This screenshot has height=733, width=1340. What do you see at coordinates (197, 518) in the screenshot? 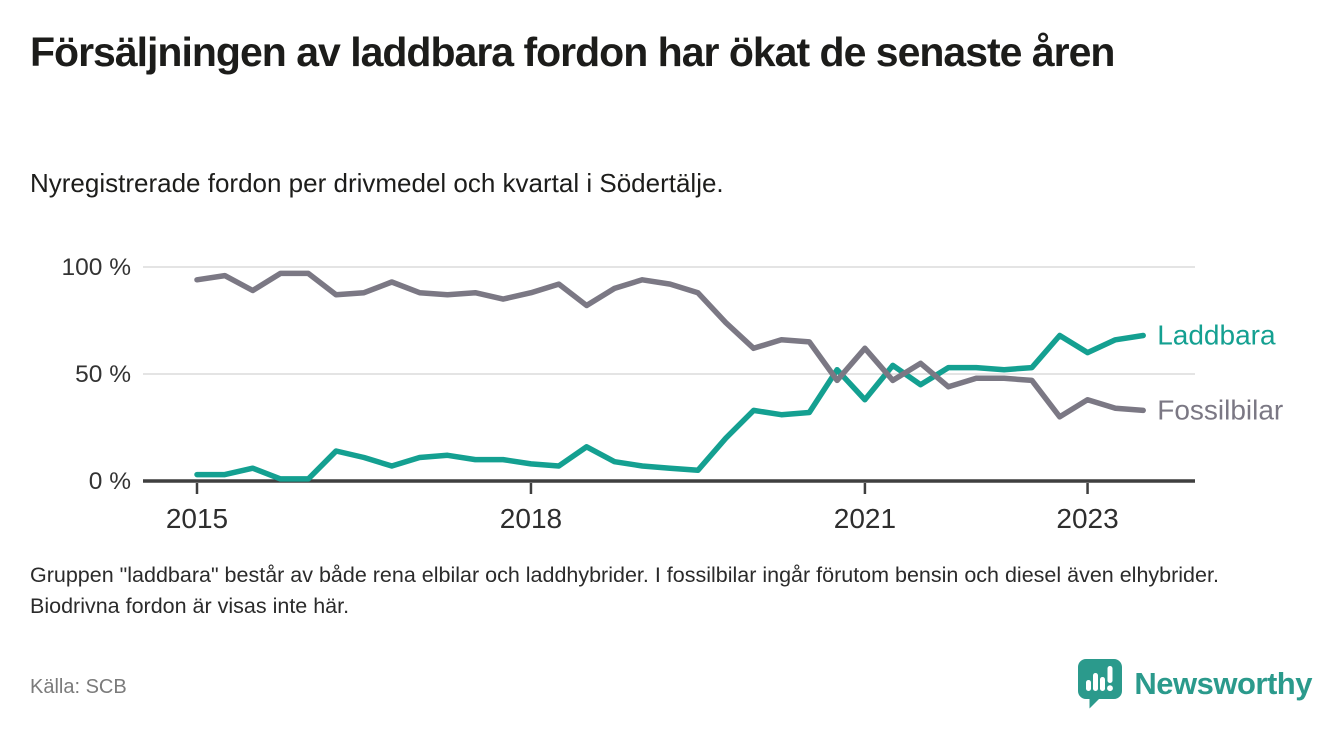
I see `x-tick-label-2015: 2015` at bounding box center [197, 518].